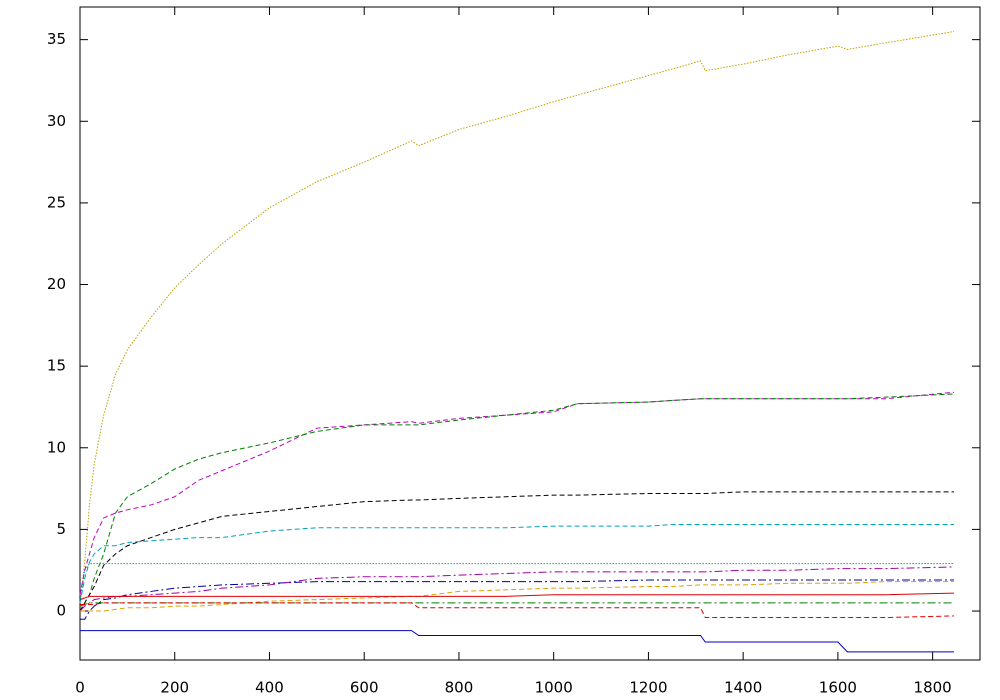 The height and width of the screenshot is (700, 1000). Describe the element at coordinates (933, 688) in the screenshot. I see `x-tick-label: 1800` at that location.